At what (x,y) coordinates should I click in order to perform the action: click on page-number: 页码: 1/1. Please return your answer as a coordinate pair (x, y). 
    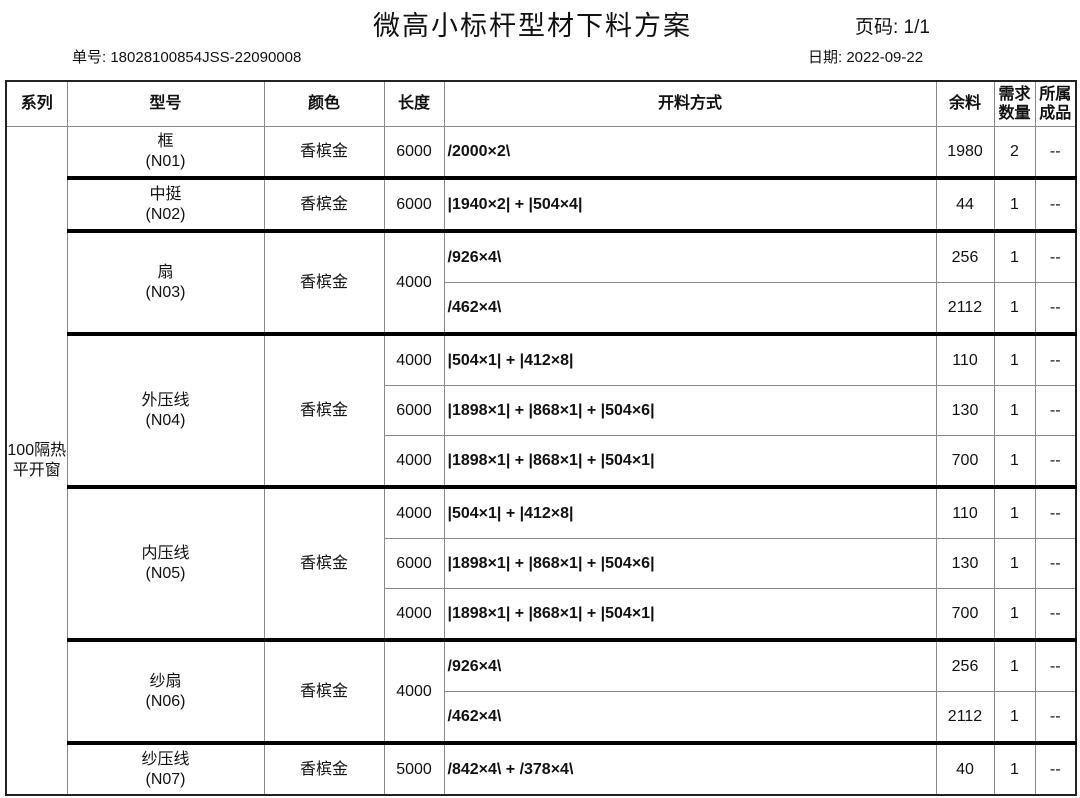
    Looking at the image, I should click on (892, 27).